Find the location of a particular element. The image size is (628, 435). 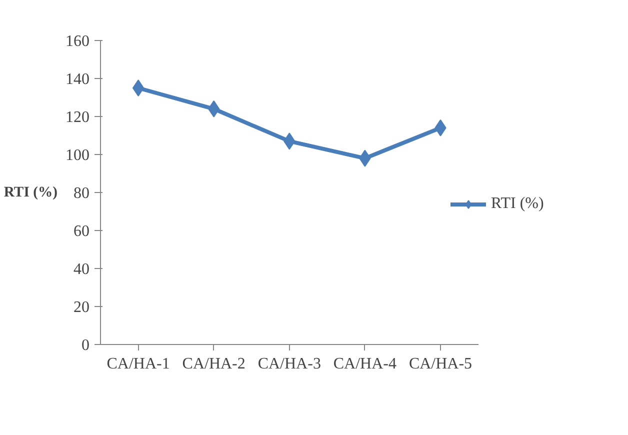

x-tick-label: CA/HA-3 is located at coordinates (289, 364).